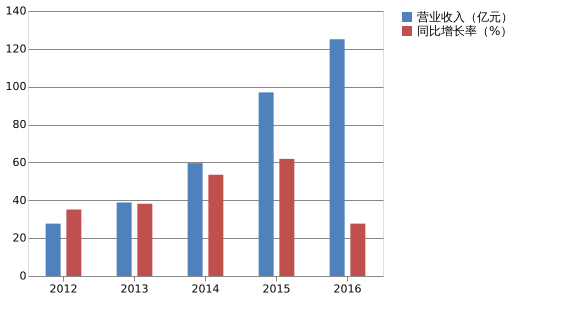 The image size is (564, 331). I want to click on y-tick-label: 60, so click(19, 162).